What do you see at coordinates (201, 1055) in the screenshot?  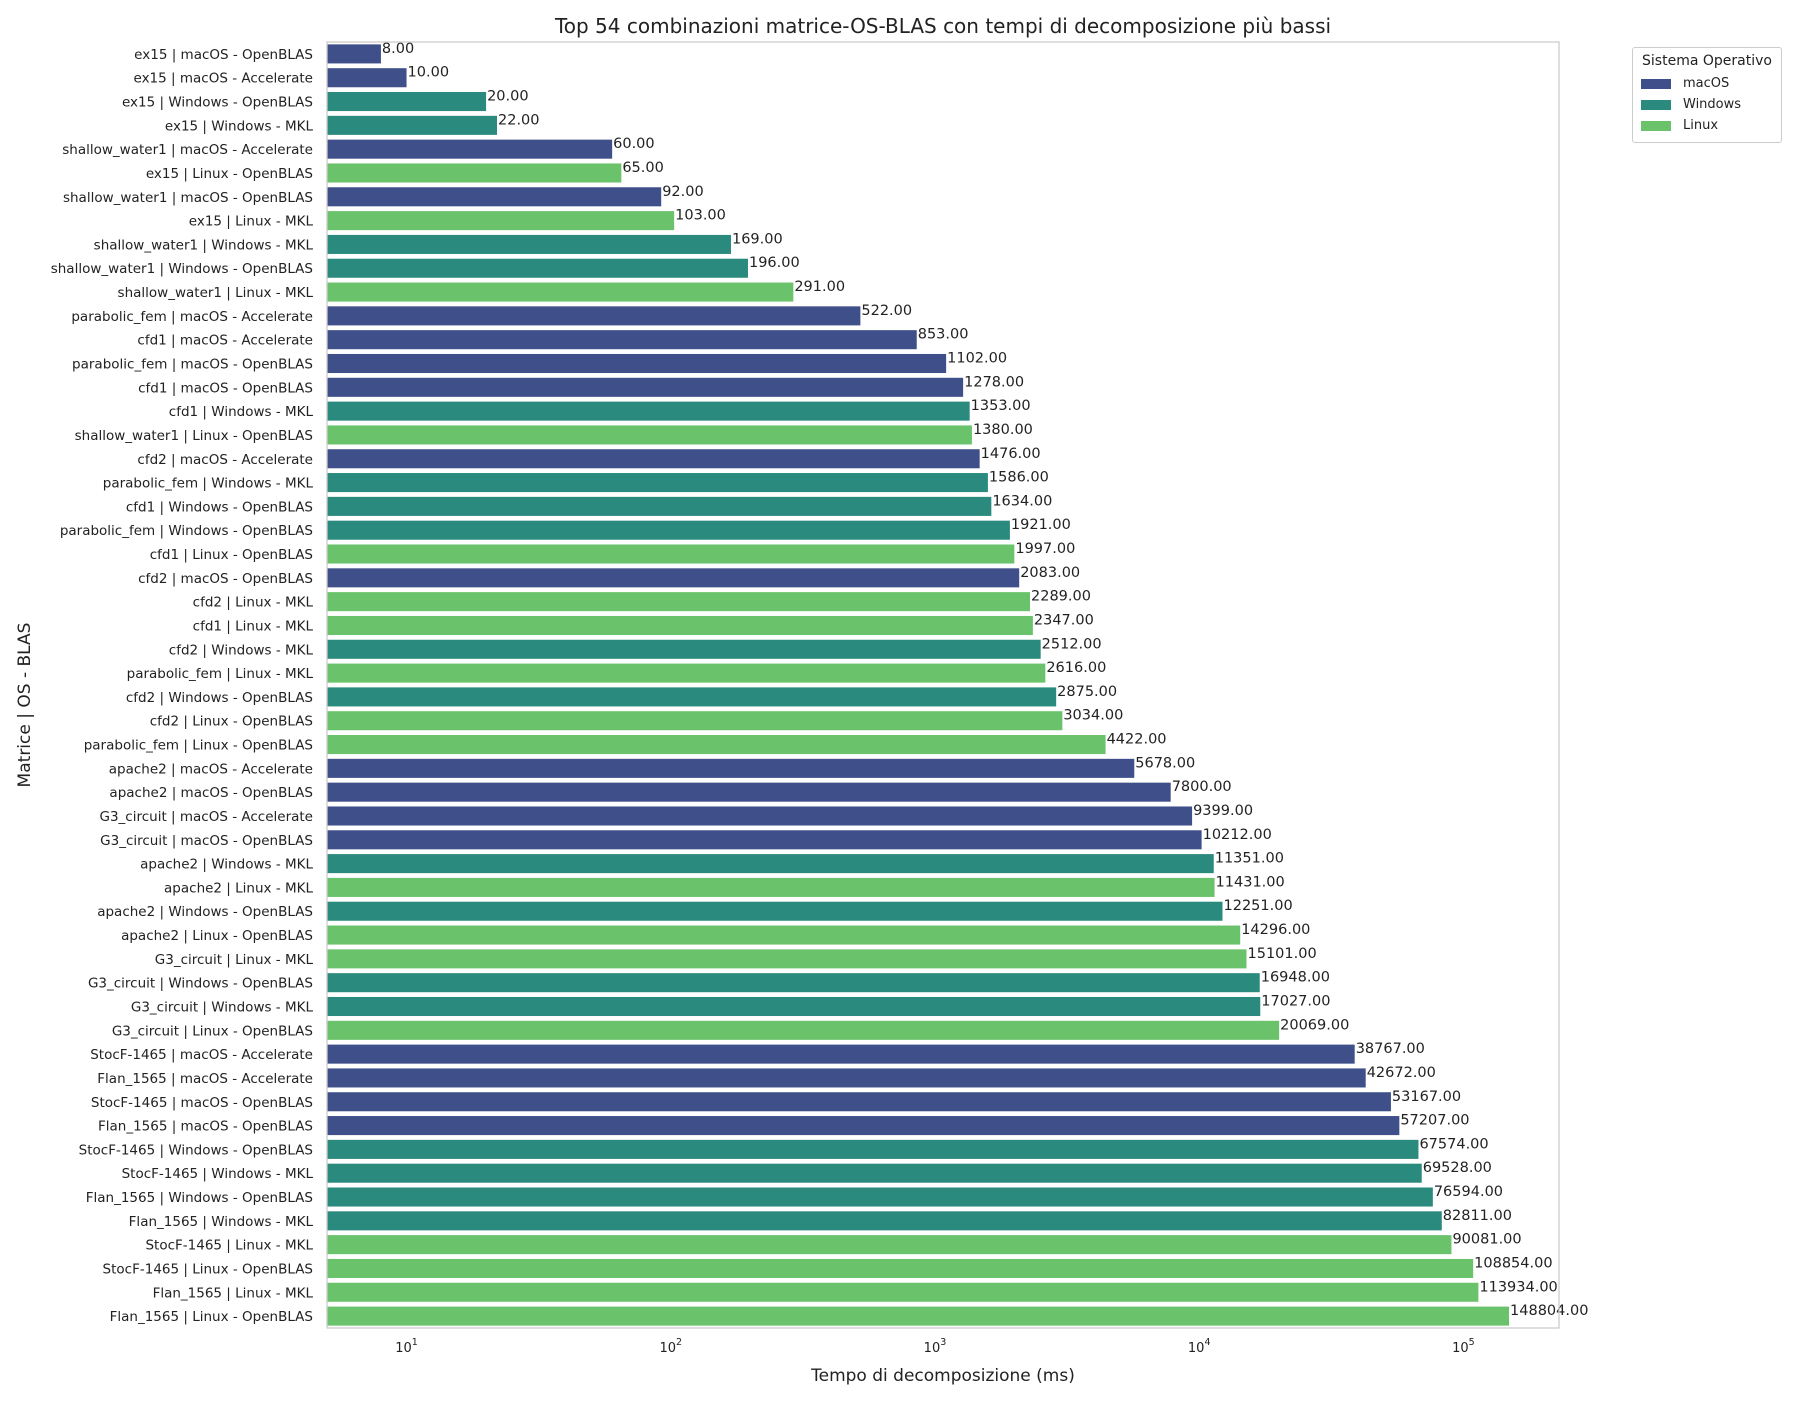 I see `y-tick-label-42: StocF-1465 | macOS - Accelerate` at bounding box center [201, 1055].